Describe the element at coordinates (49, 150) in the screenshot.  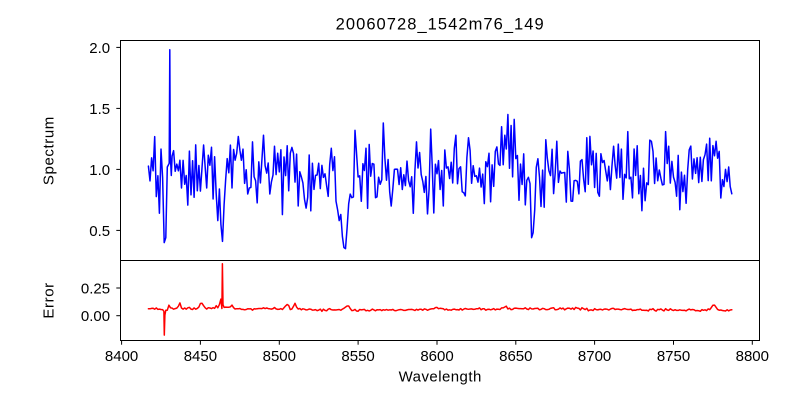
I see `svg-text: Spectrum` at that location.